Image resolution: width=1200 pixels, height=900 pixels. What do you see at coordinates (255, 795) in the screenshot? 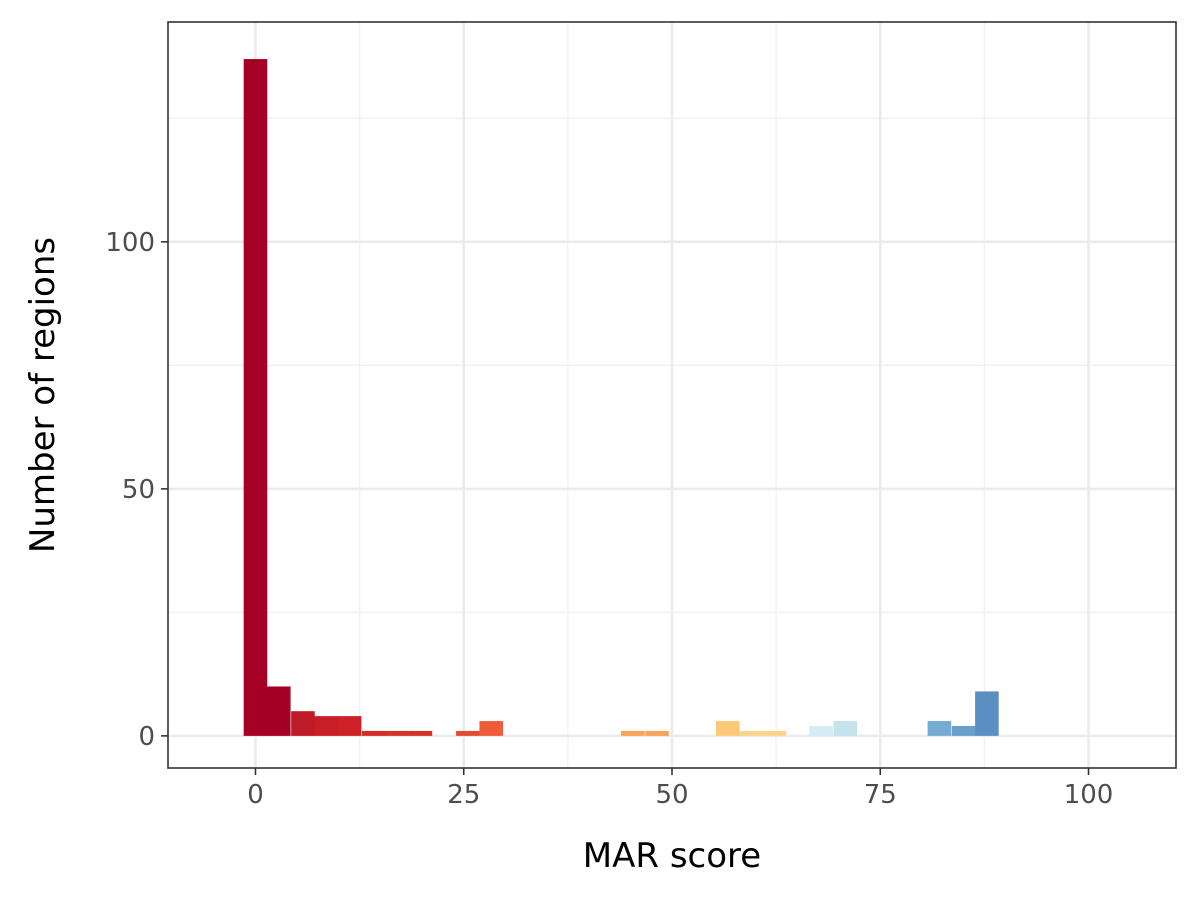
I see `x-tick-label: 0` at bounding box center [255, 795].